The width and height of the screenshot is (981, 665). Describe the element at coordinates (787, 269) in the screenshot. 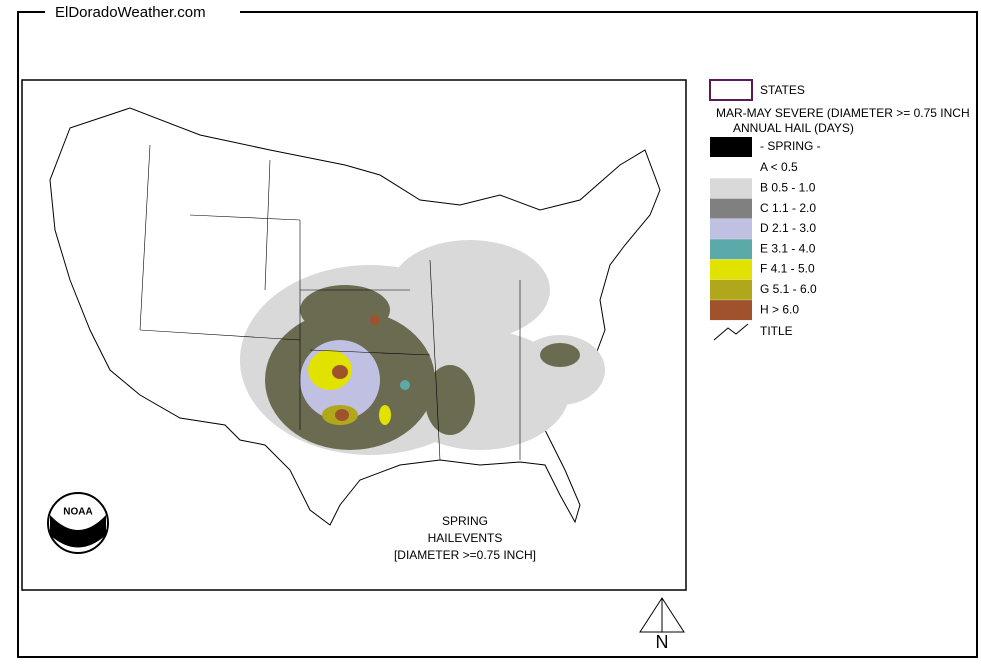

I see `legend-label: F 4.1 - 5.0` at that location.